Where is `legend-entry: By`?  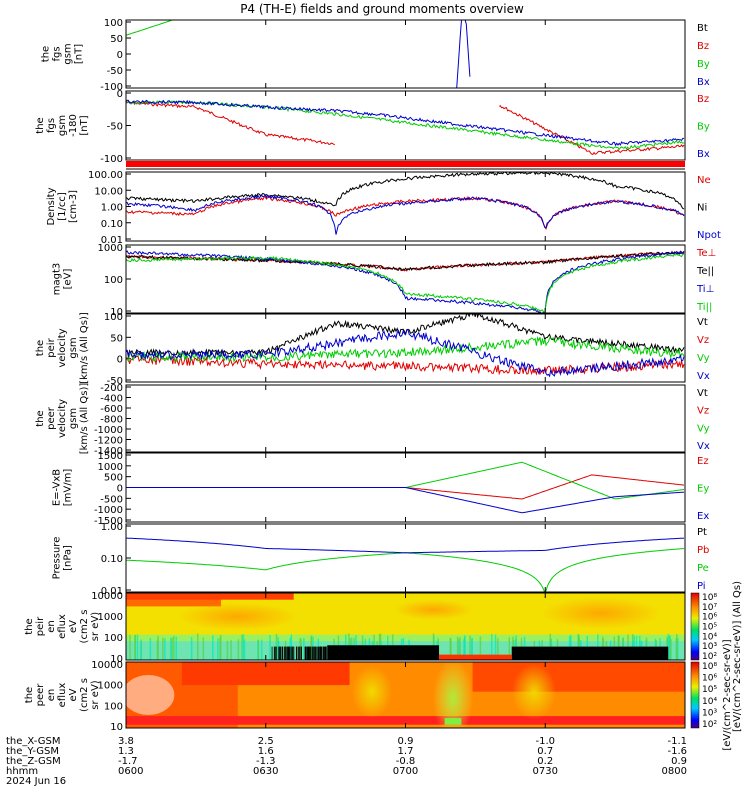
legend-entry: By is located at coordinates (703, 127).